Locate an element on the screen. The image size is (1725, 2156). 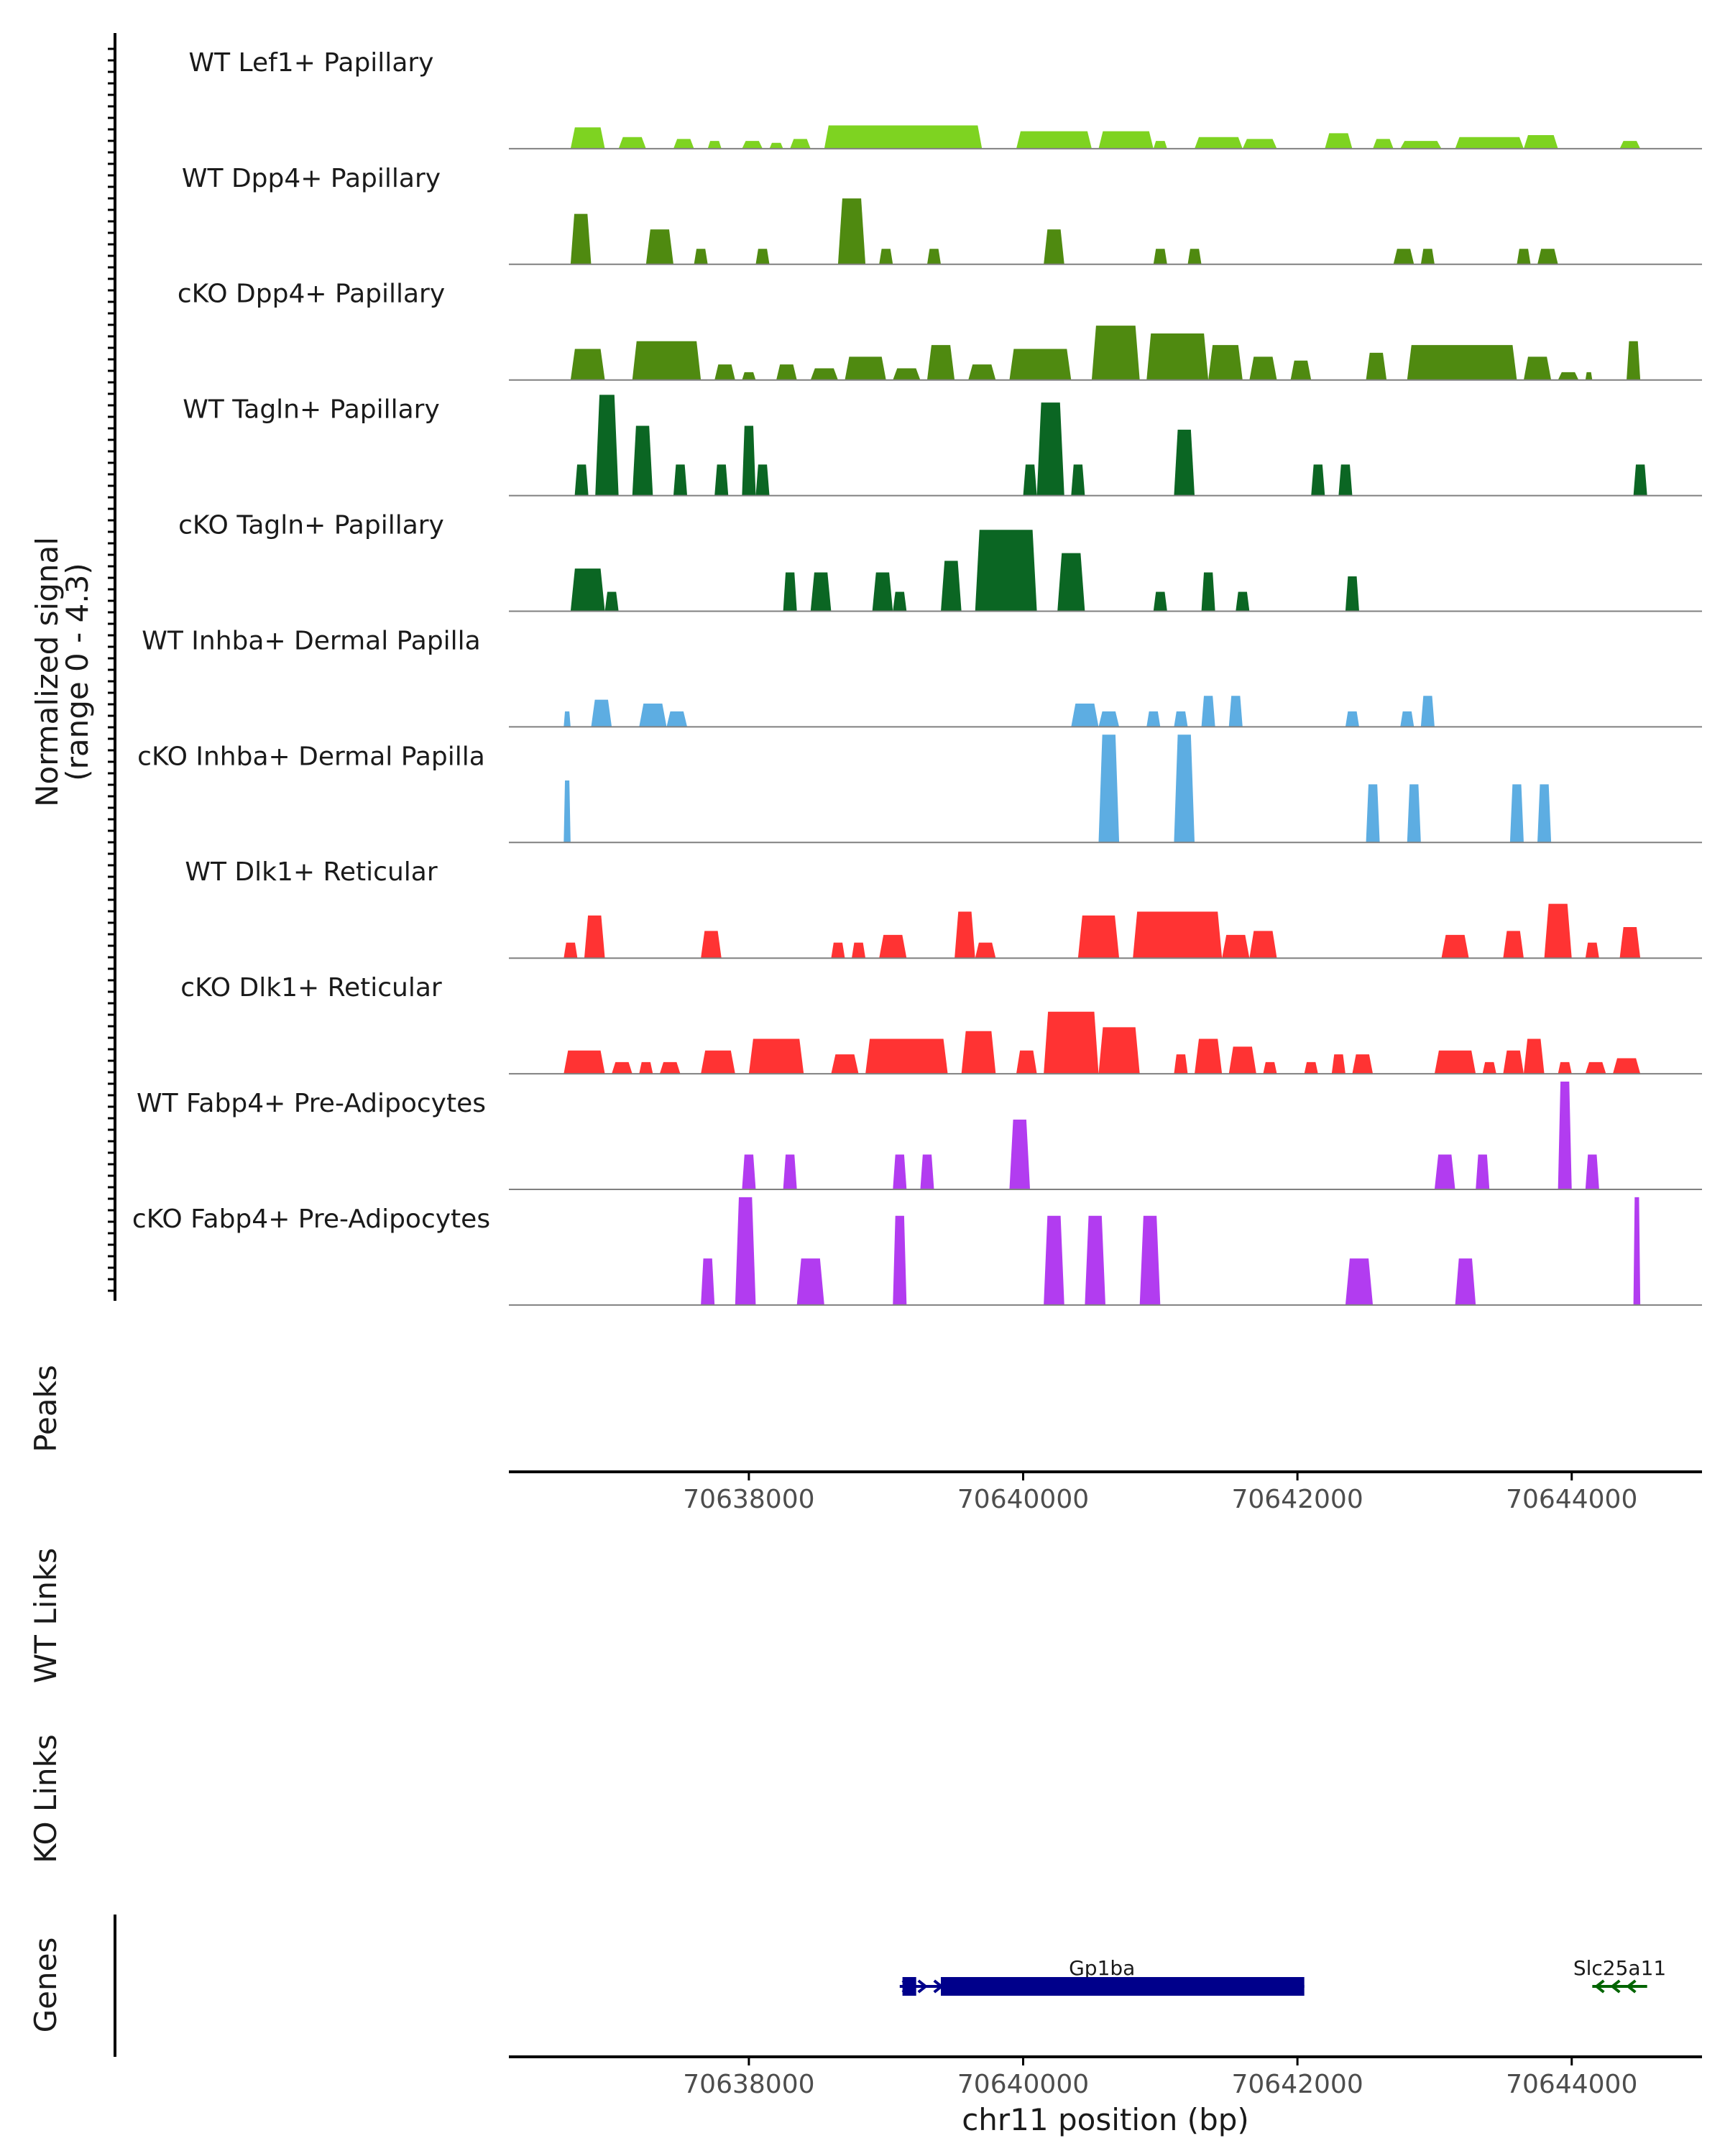
wt-links-label: WT Links is located at coordinates (45, 1615).